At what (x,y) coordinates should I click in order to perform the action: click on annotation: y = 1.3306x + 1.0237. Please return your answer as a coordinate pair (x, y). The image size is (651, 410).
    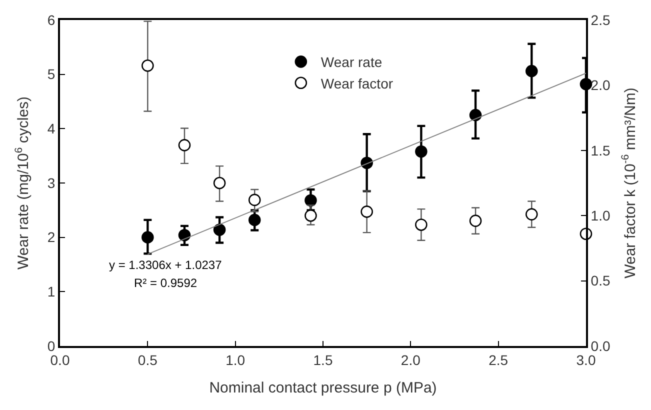
    Looking at the image, I should click on (165, 265).